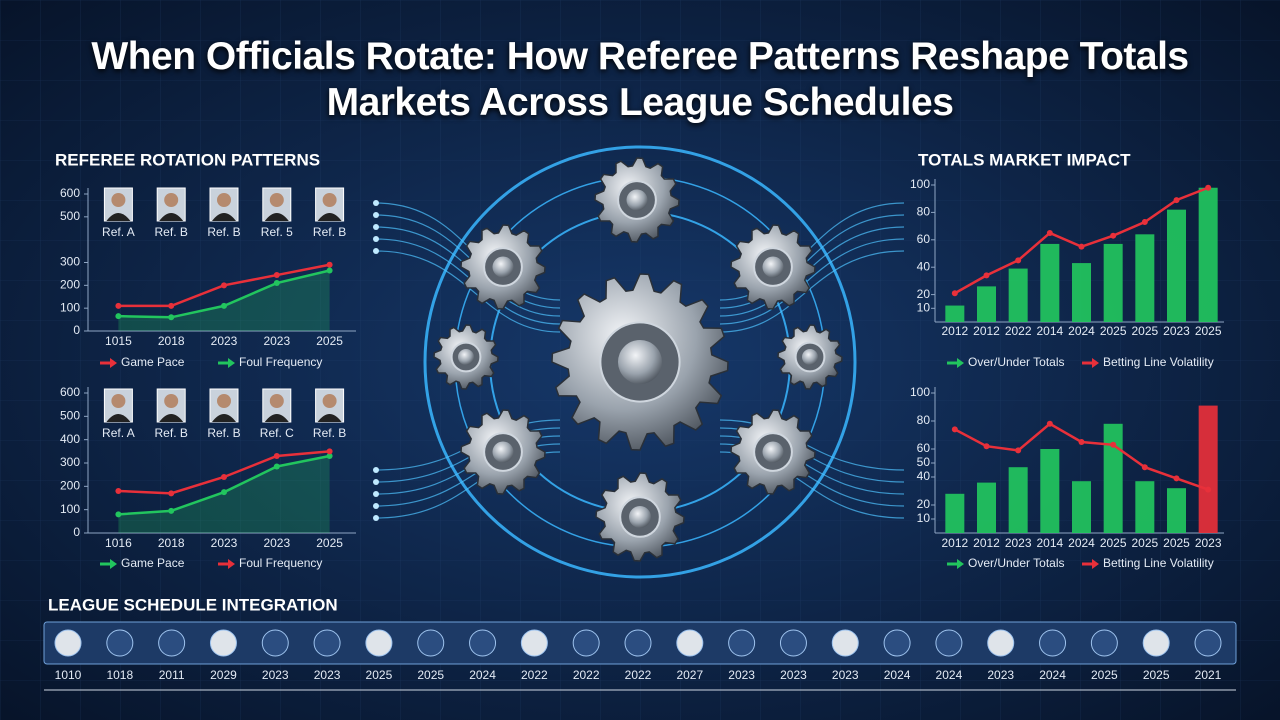 This screenshot has width=1280, height=720. I want to click on y-tick-label: 400, so click(70, 439).